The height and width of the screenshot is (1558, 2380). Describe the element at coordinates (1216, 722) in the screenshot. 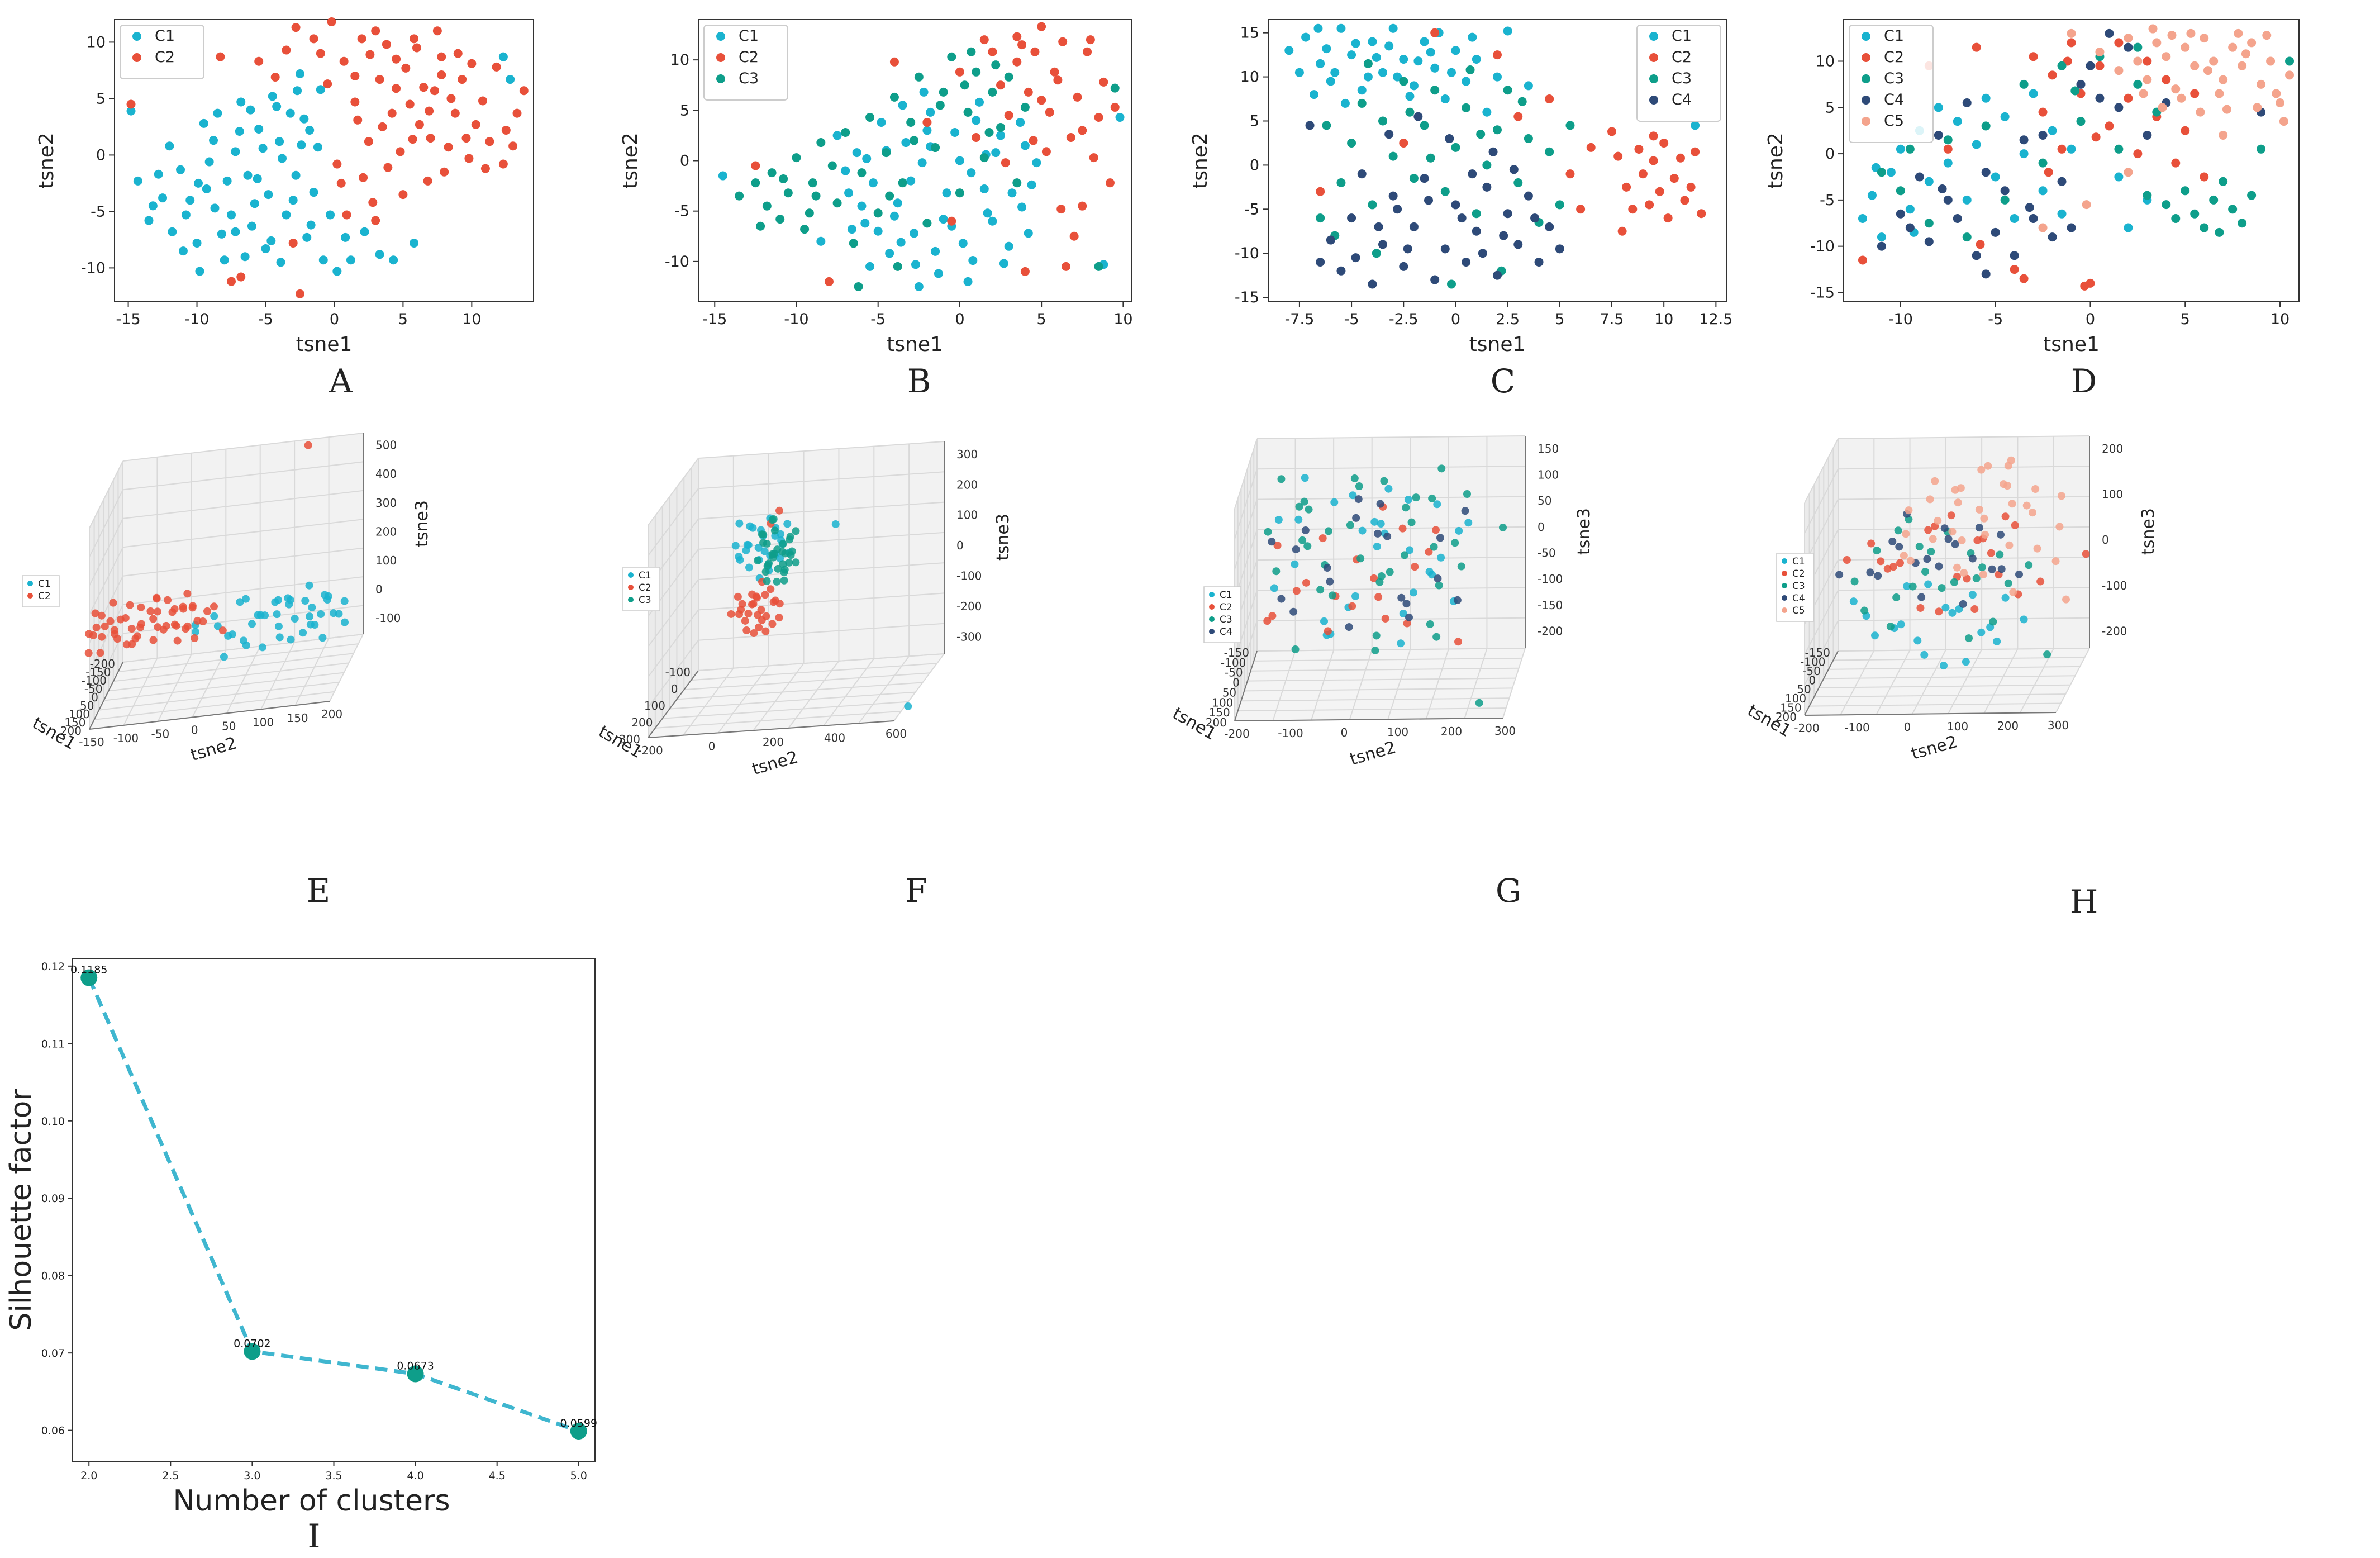

I see `tsne1-tick-label: 200` at that location.